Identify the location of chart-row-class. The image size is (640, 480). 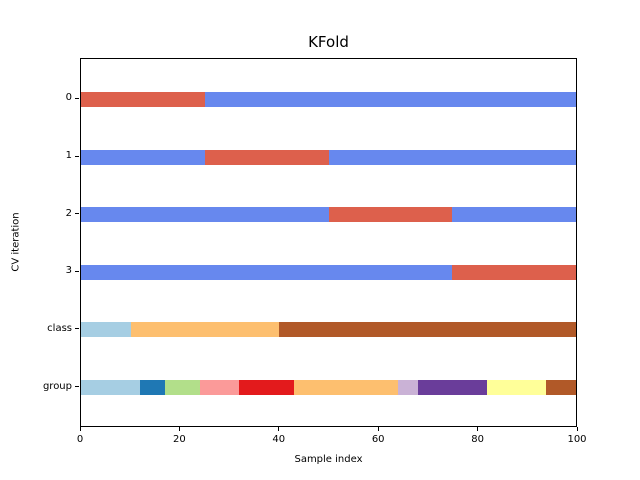
(328, 330).